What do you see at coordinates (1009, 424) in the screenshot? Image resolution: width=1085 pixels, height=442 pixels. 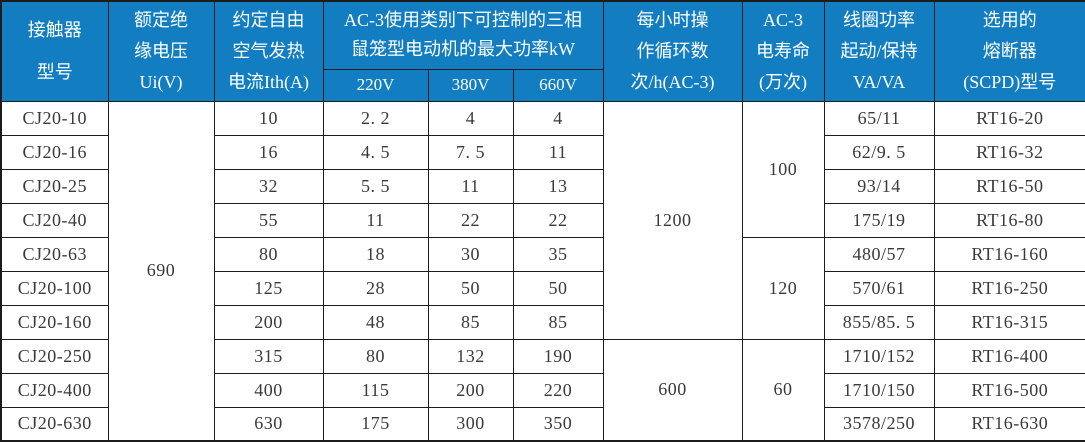 I see `cell-fuse-model: RT16-630` at bounding box center [1009, 424].